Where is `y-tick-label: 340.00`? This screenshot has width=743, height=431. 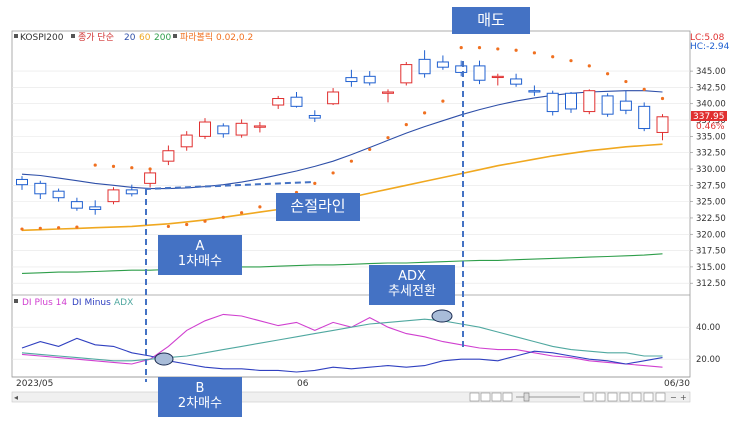 y-tick-label: 340.00 is located at coordinates (711, 105).